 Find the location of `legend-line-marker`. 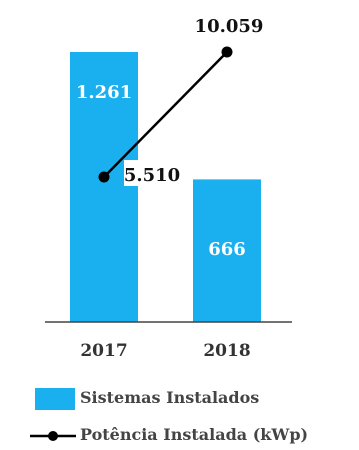

legend-line-marker is located at coordinates (53, 436).